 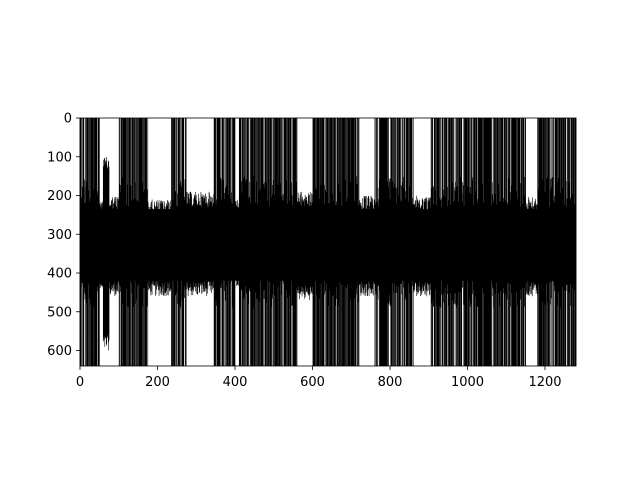 What do you see at coordinates (390, 382) in the screenshot?
I see `x-tick-label: 800` at bounding box center [390, 382].